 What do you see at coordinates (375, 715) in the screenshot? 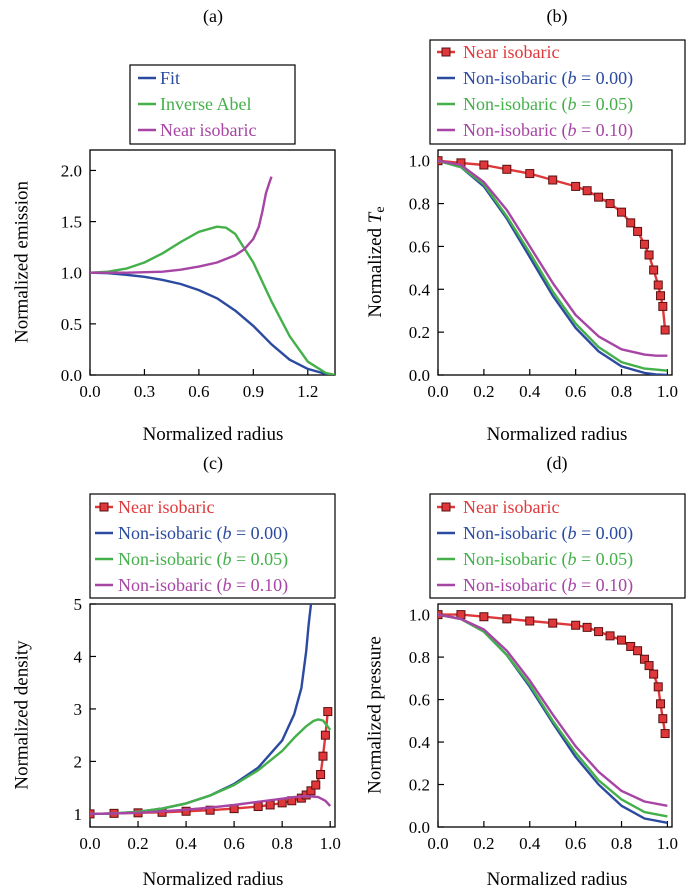
I see `y-axis-label: Normalized pressure` at bounding box center [375, 715].